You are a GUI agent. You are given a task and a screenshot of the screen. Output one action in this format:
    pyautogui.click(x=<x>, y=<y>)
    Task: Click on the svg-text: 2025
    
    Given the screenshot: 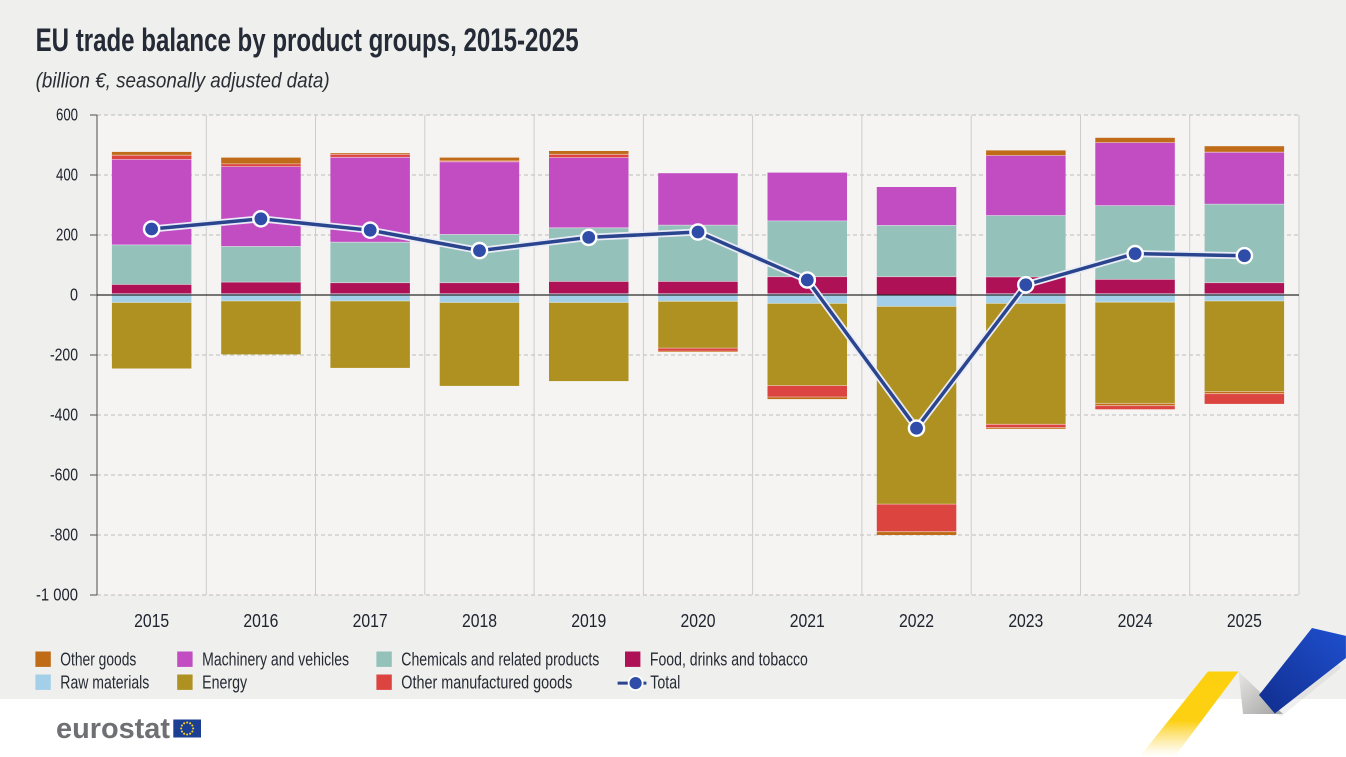 What is the action you would take?
    pyautogui.click(x=1244, y=621)
    